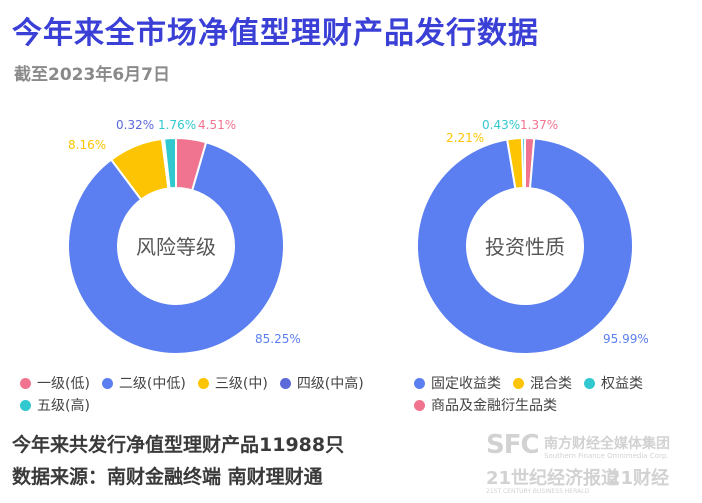  Describe the element at coordinates (466, 384) in the screenshot. I see `legend-label: 固定收益类` at that location.